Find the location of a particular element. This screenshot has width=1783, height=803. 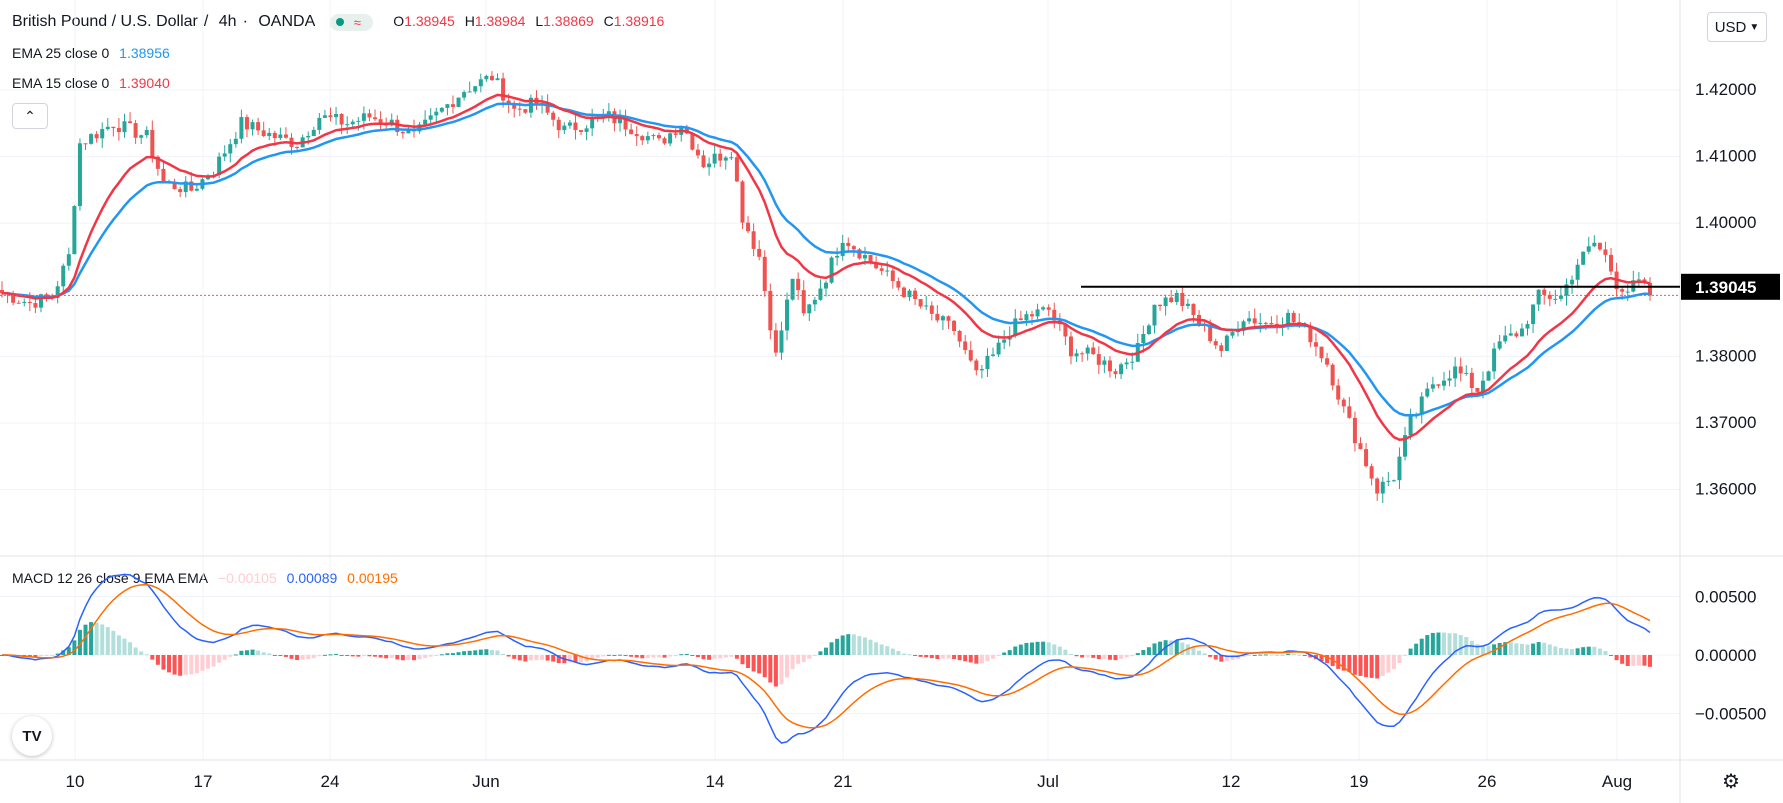

gear-icon: ⚙ is located at coordinates (1731, 782).